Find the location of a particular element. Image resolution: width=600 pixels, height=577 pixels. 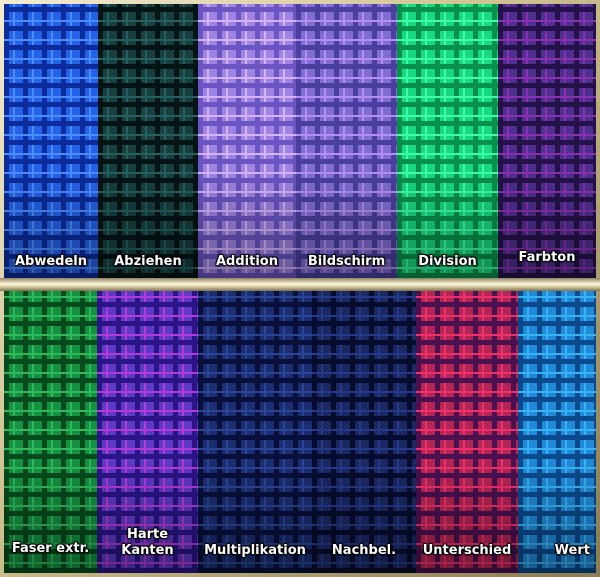

tile-label: Unterschied is located at coordinates (467, 550).